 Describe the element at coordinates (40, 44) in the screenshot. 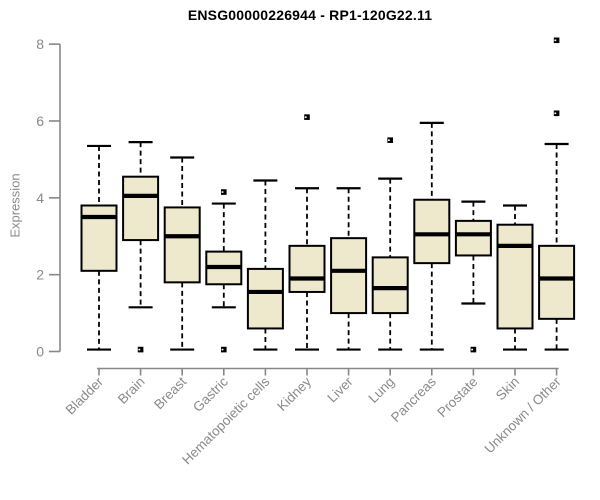

I see `y-tick-label: 8` at that location.